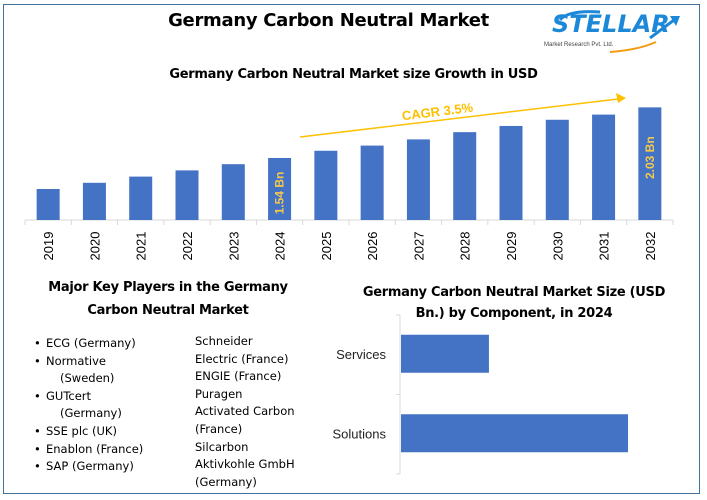 The image size is (707, 500). What do you see at coordinates (224, 341) in the screenshot?
I see `player-line: Schneider` at bounding box center [224, 341].